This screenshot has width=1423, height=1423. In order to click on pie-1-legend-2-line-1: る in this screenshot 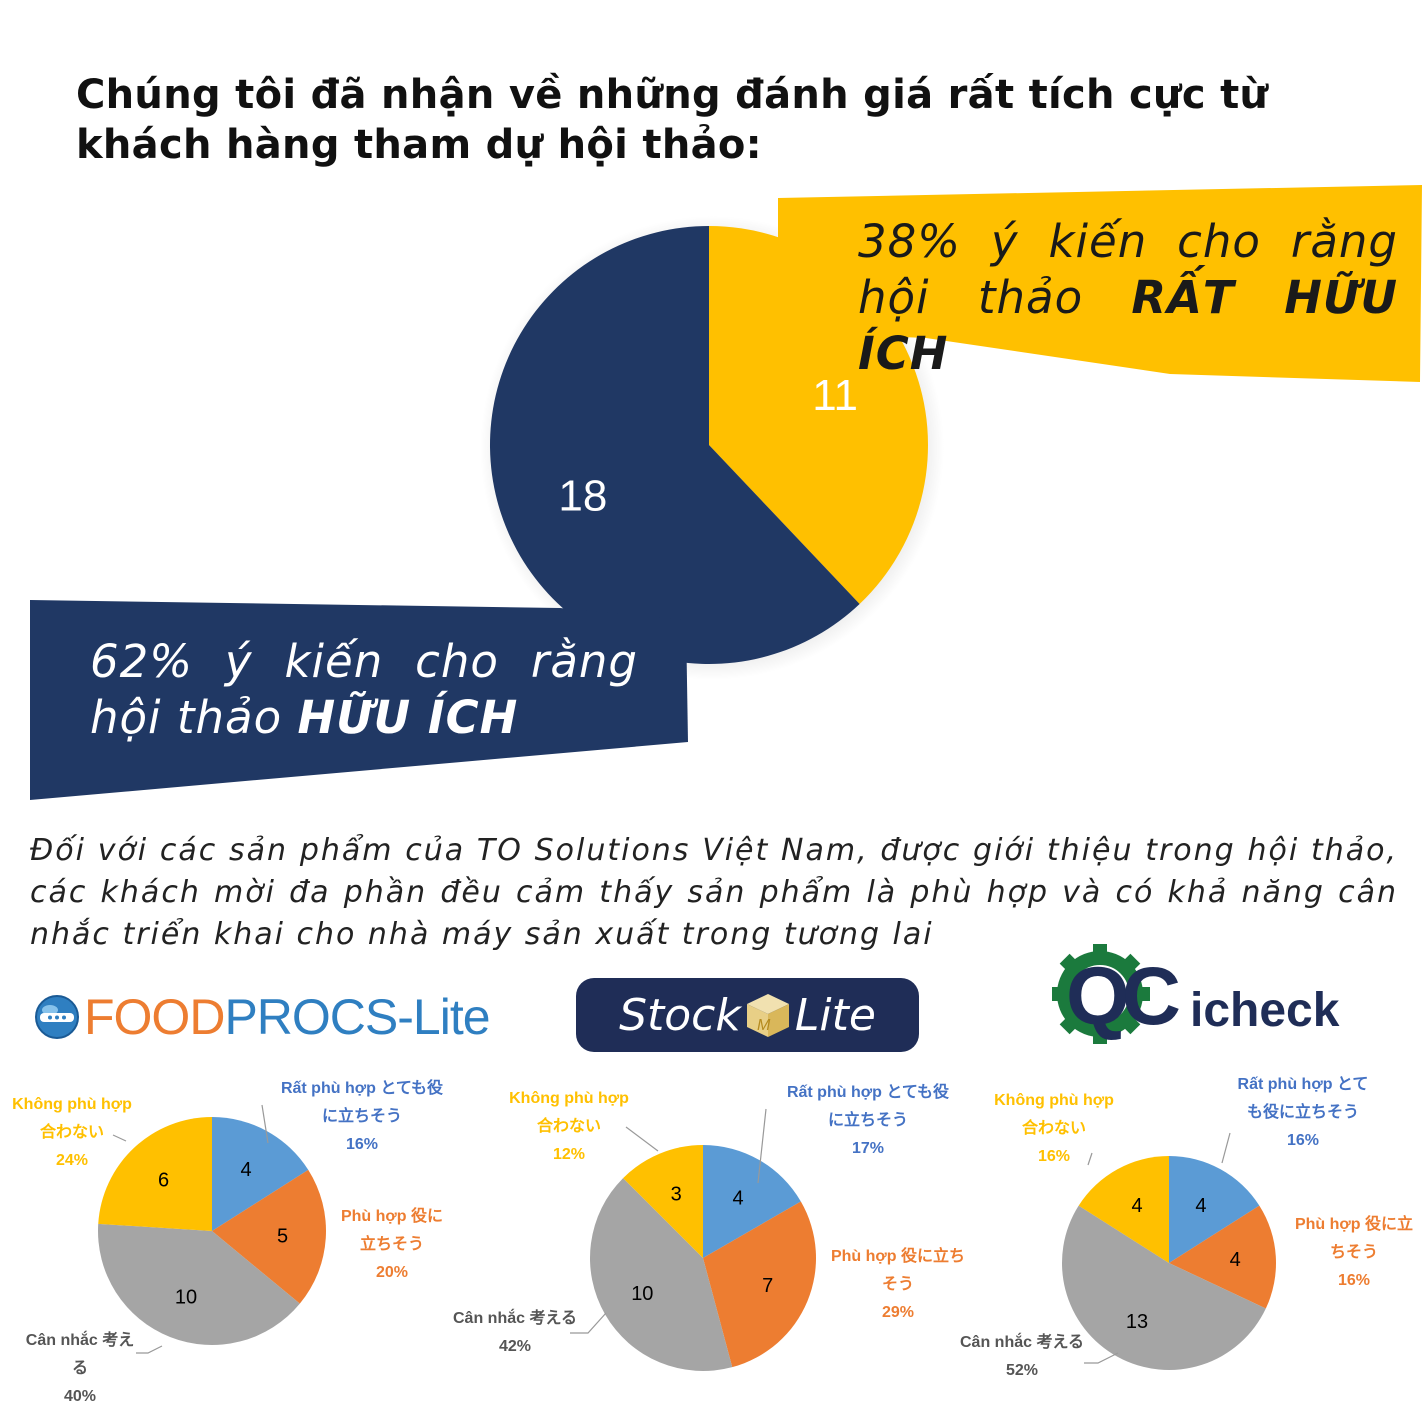, I will do `click(80, 1368)`.